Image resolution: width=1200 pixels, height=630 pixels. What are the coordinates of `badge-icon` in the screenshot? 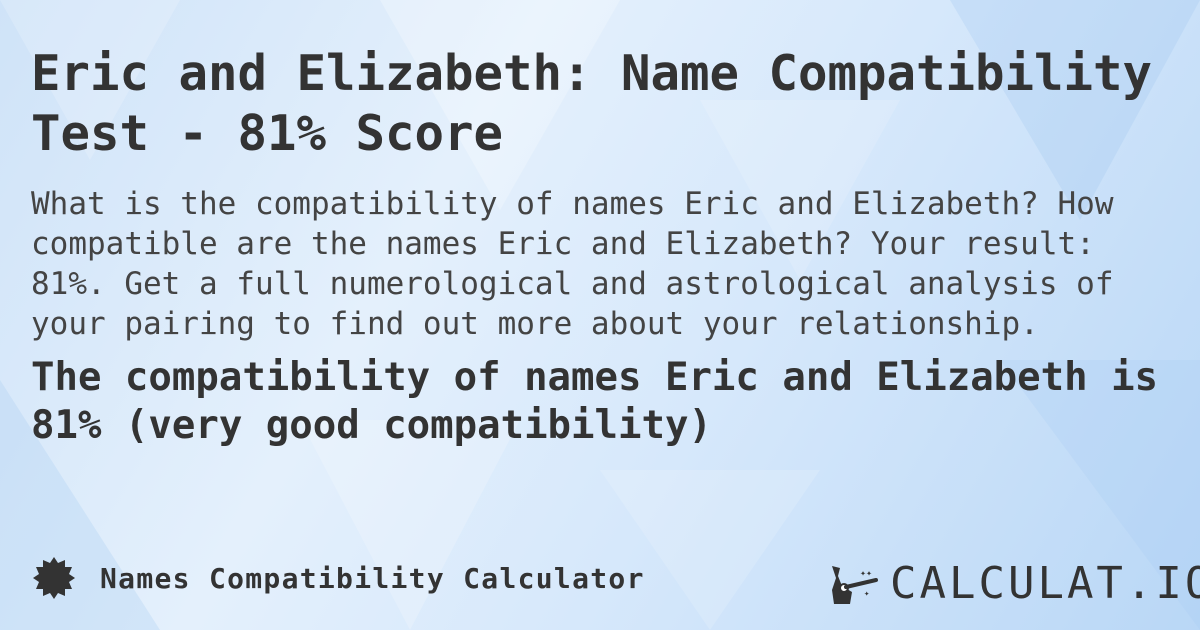 It's located at (54, 578).